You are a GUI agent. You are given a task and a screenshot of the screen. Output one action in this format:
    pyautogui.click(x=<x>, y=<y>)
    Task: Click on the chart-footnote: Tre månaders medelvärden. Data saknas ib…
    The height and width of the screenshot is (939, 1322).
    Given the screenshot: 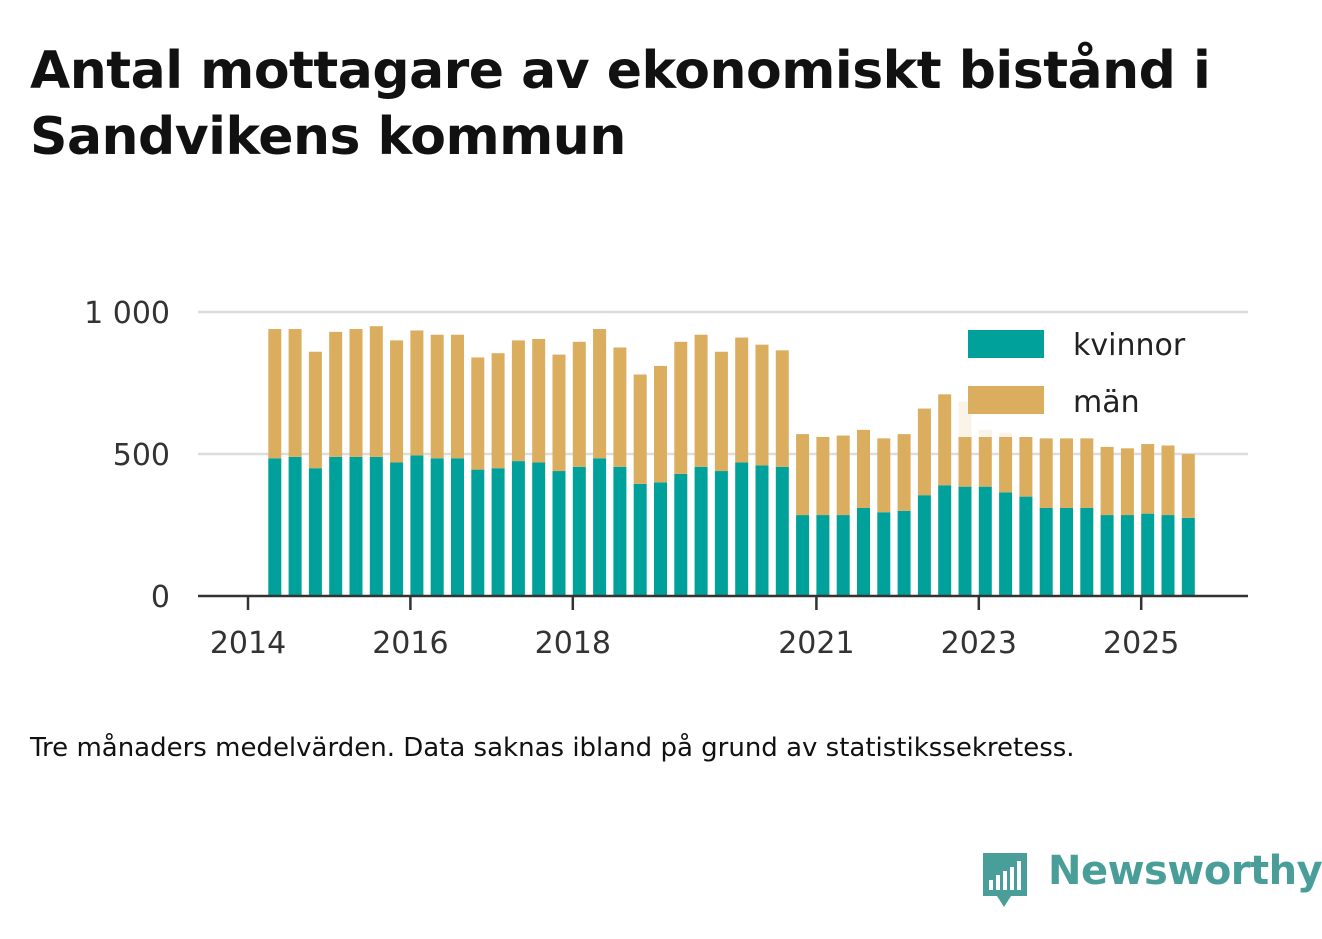 What is the action you would take?
    pyautogui.click(x=552, y=748)
    